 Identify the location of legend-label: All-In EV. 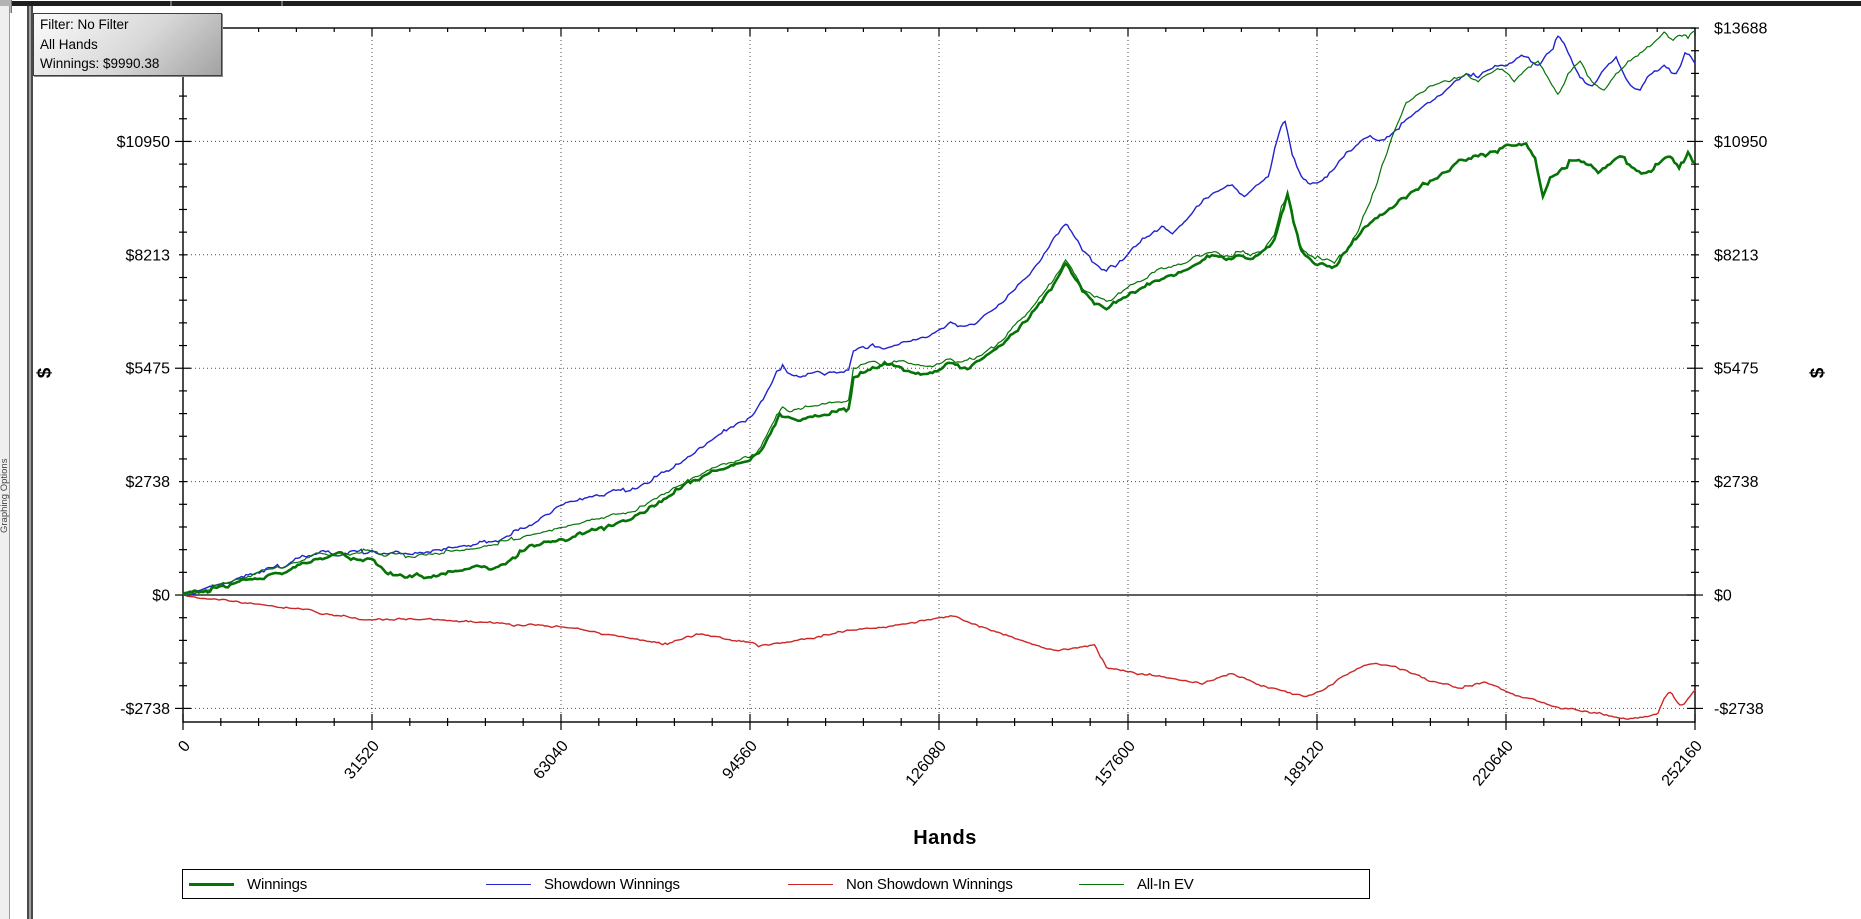
(1165, 884).